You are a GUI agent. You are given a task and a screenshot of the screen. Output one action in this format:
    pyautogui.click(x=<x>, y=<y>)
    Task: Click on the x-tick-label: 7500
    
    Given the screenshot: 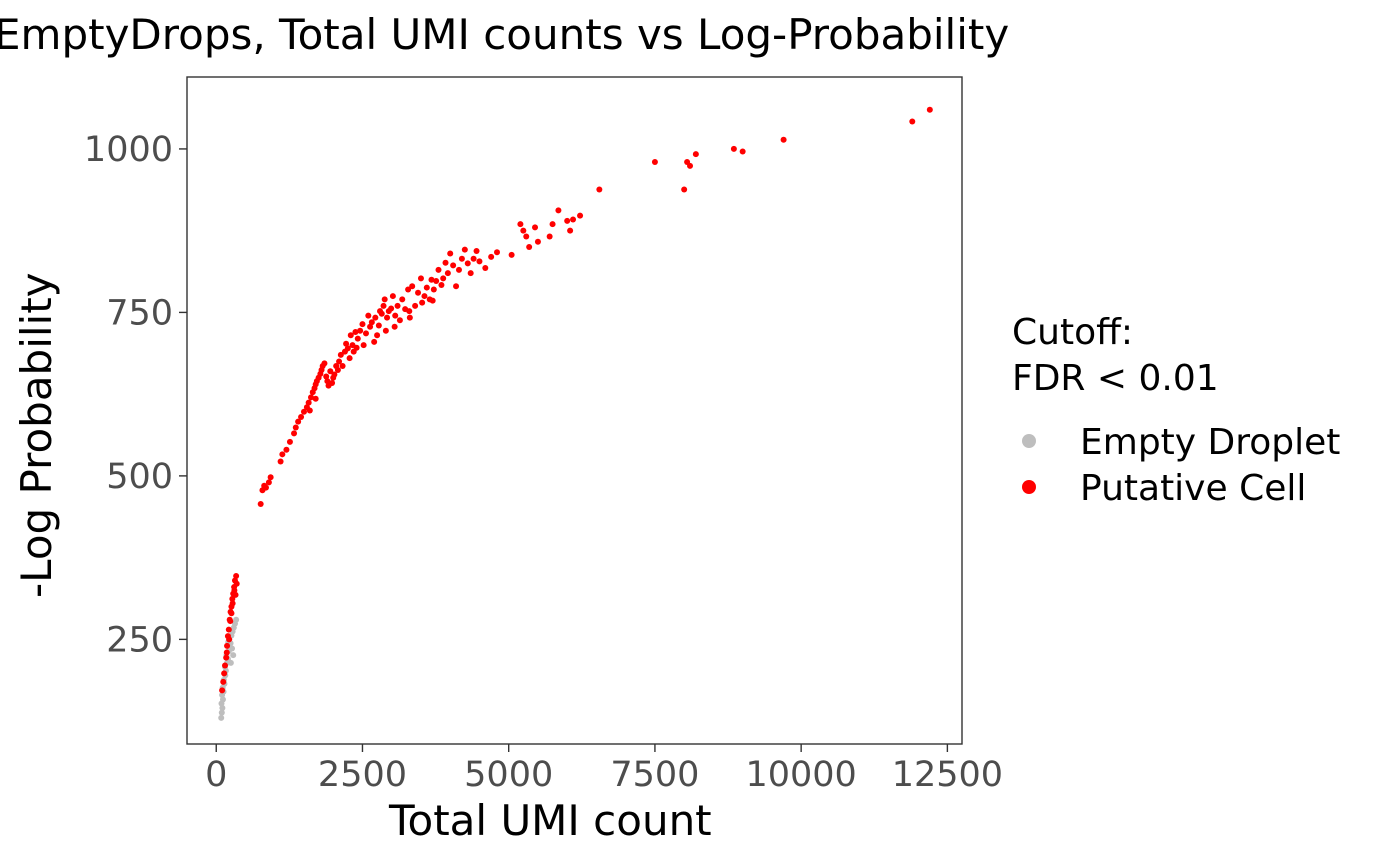 What is the action you would take?
    pyautogui.click(x=654, y=775)
    